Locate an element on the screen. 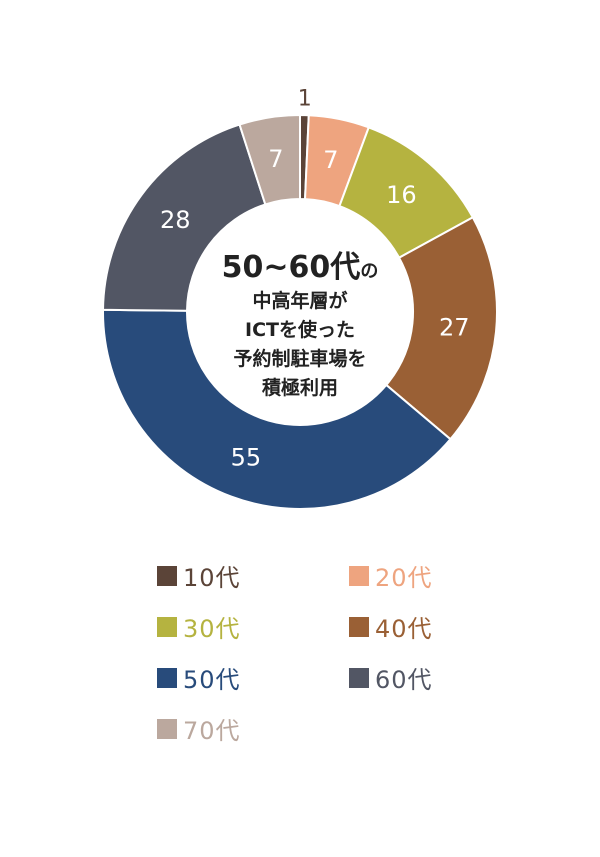 This screenshot has width=600, height=857. slice-70代 is located at coordinates (269, 159).